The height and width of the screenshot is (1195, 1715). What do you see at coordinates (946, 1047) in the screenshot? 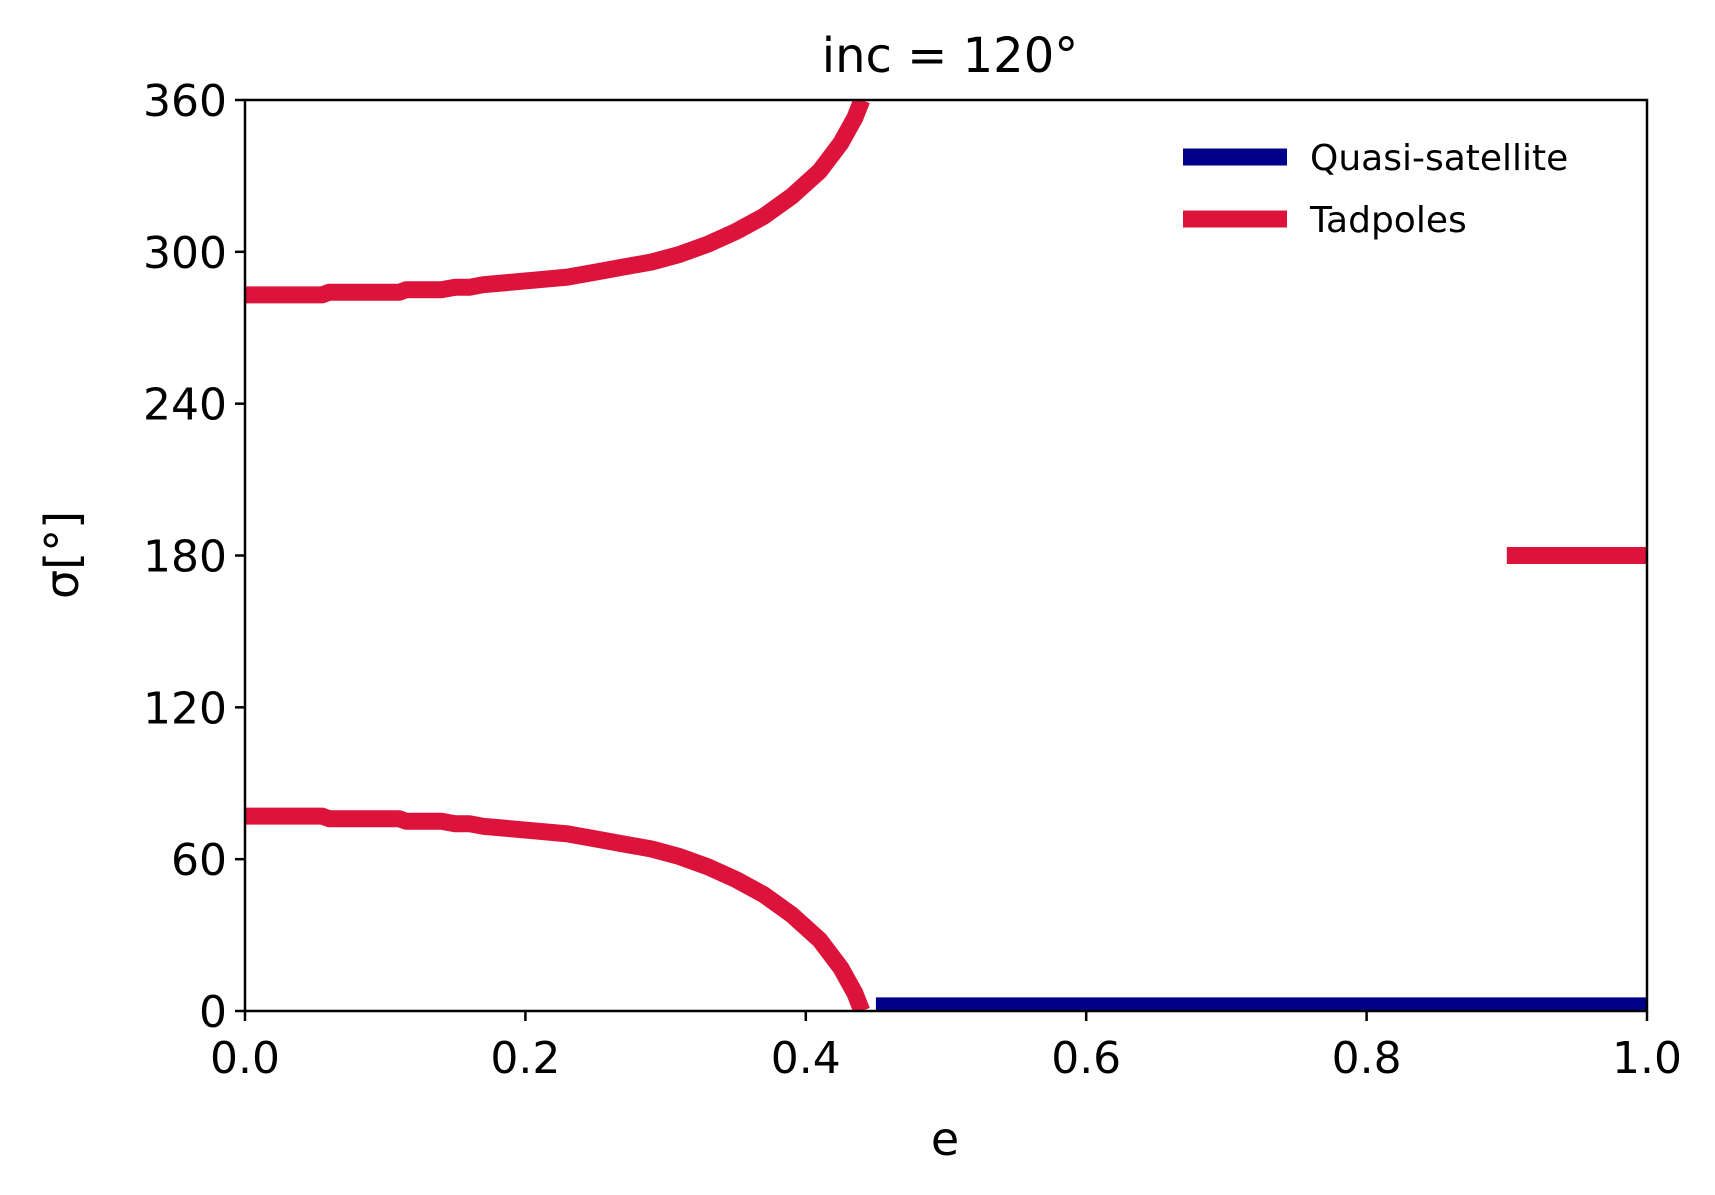
I see `x-axis: 0.0 0.2 0.4 0.6 0.8 1.0` at bounding box center [946, 1047].